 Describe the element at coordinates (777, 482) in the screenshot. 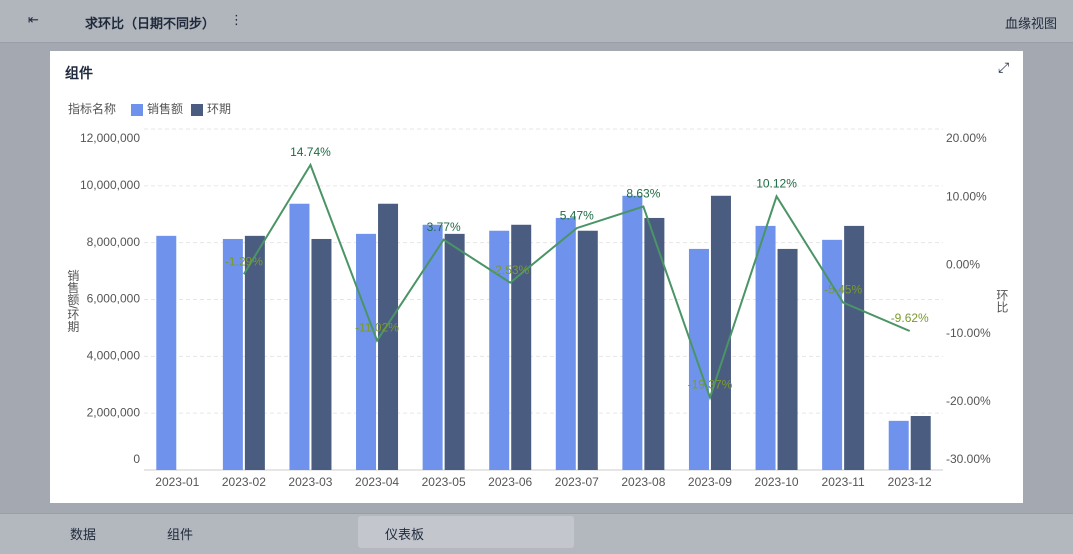

I see `x-tick-label: 2023-10` at that location.